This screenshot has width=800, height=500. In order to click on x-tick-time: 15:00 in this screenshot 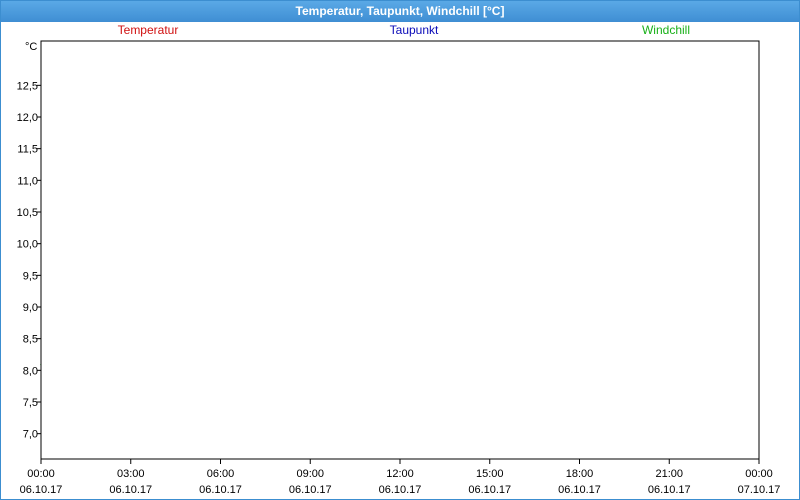, I will do `click(490, 474)`.